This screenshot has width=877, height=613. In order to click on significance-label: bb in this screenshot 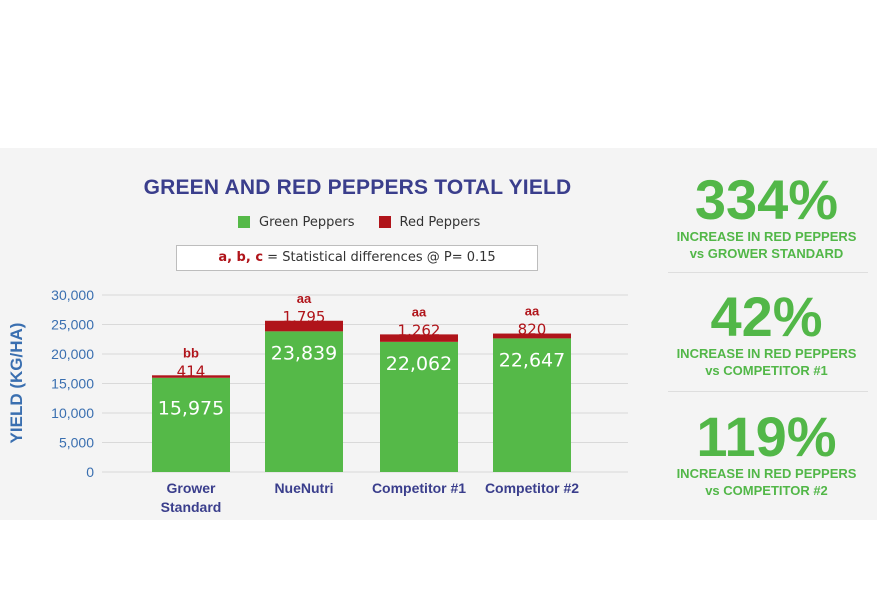, I will do `click(191, 352)`.